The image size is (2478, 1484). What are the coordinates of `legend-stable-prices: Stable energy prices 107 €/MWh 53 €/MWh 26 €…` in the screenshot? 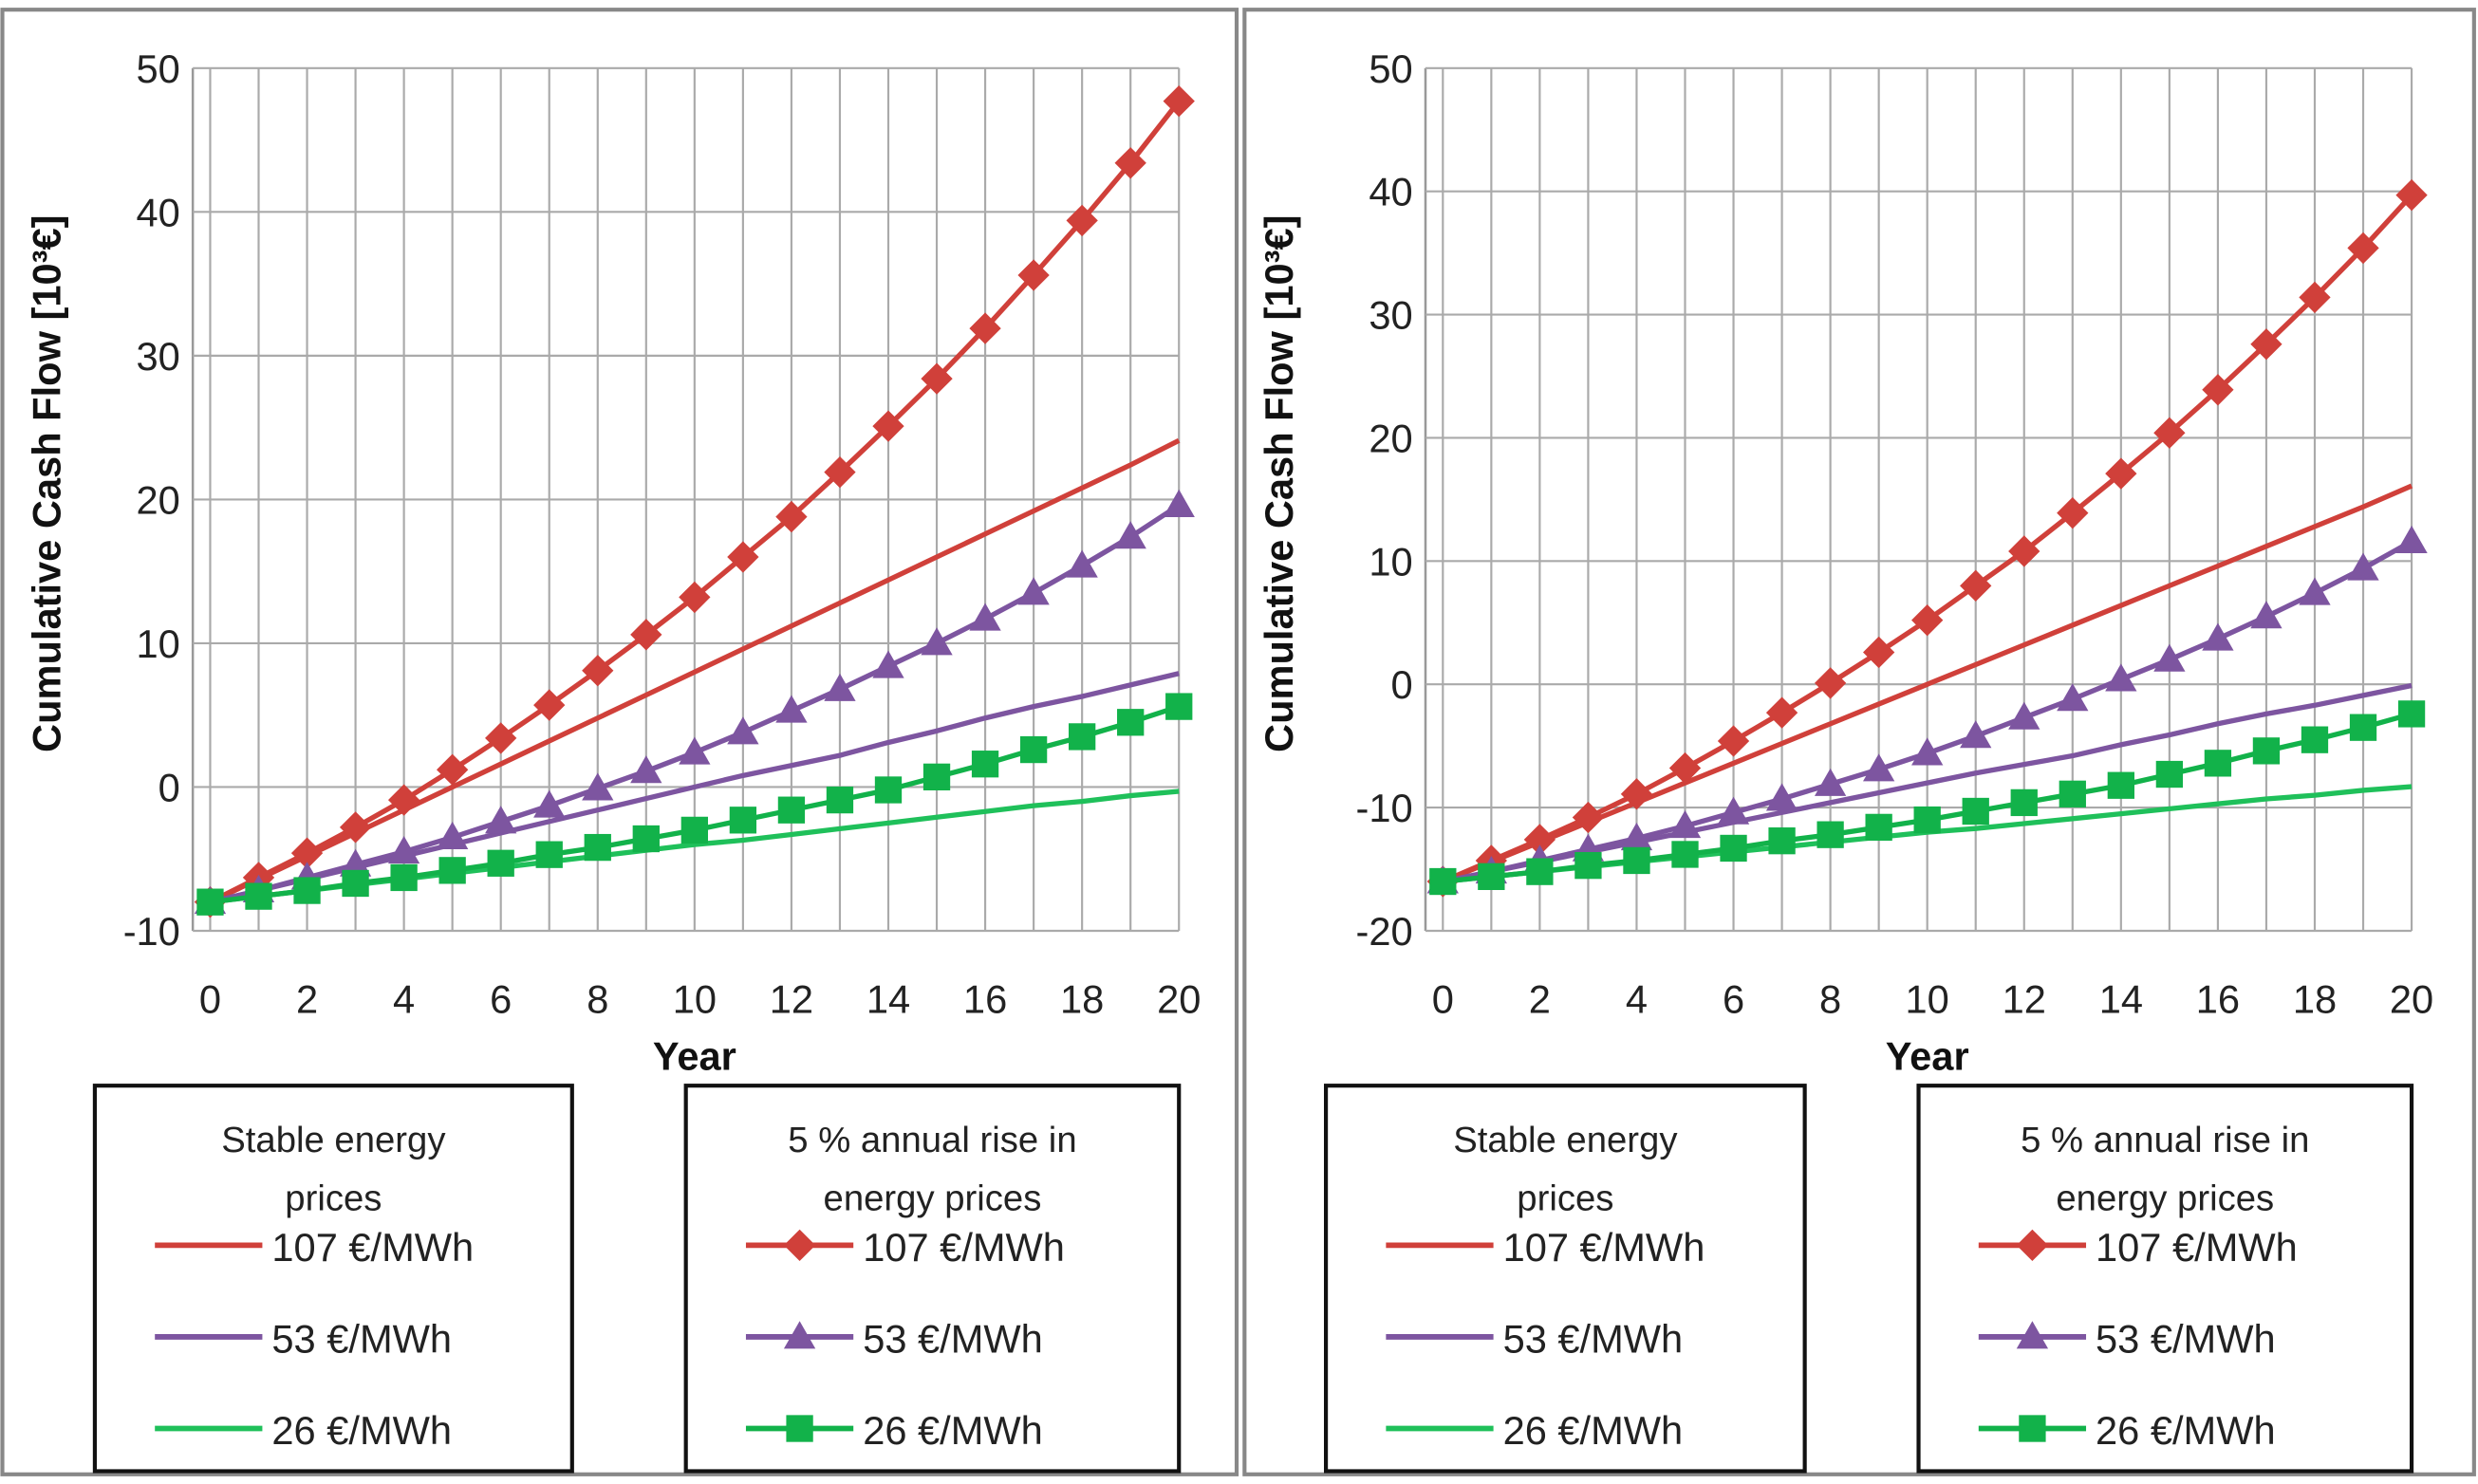 It's located at (333, 1279).